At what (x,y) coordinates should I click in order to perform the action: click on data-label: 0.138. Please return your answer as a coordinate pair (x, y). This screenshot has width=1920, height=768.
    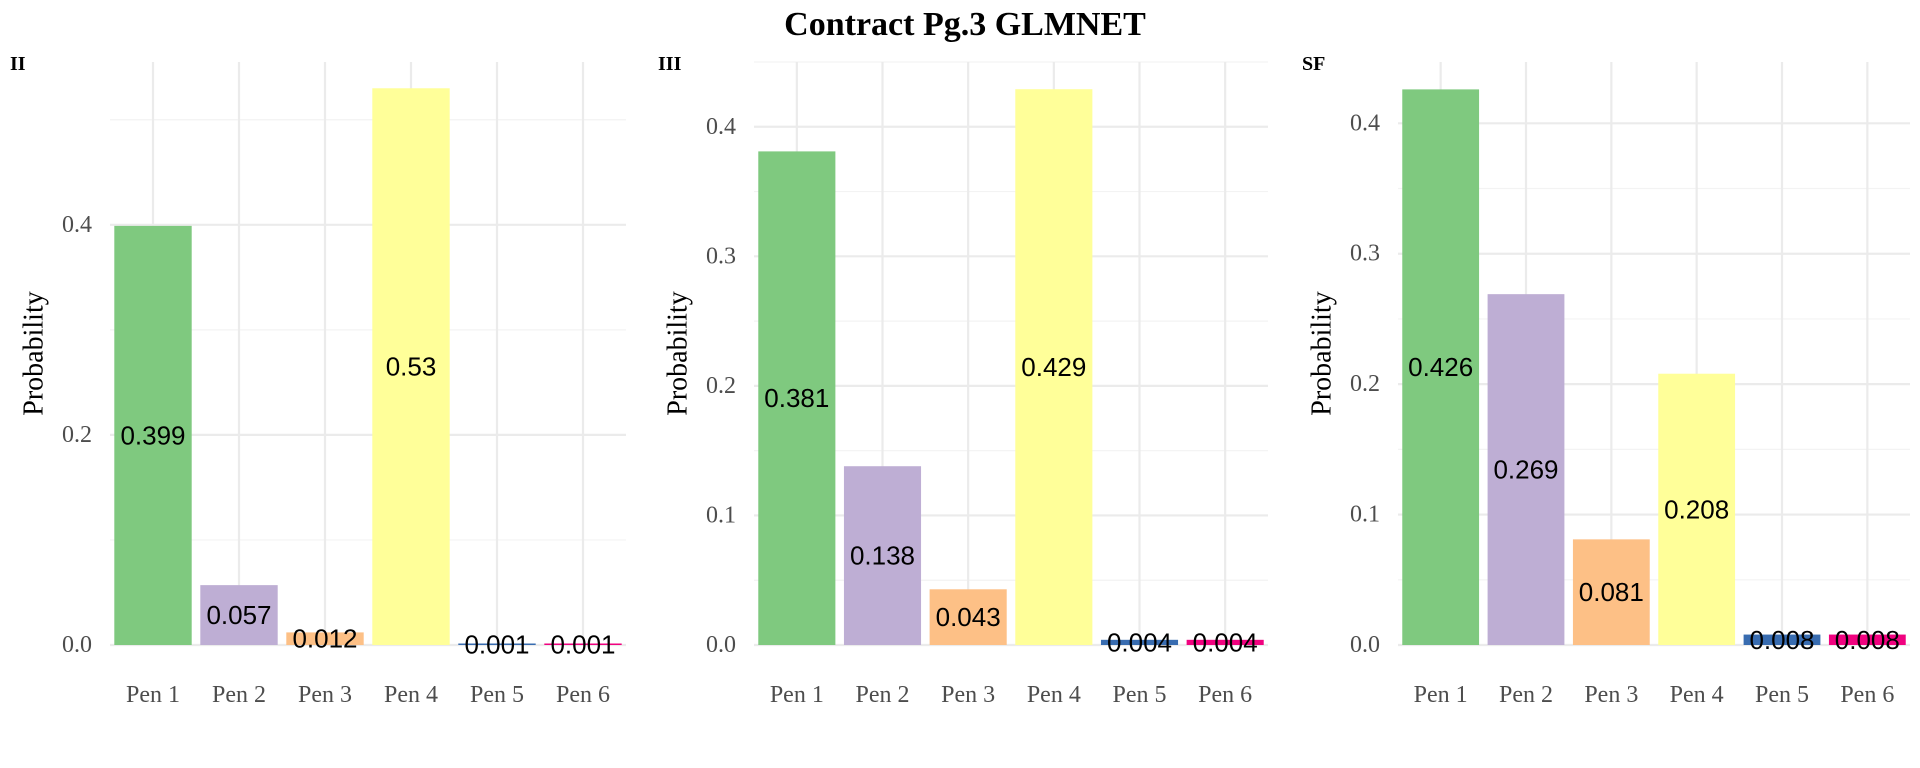
    Looking at the image, I should click on (882, 556).